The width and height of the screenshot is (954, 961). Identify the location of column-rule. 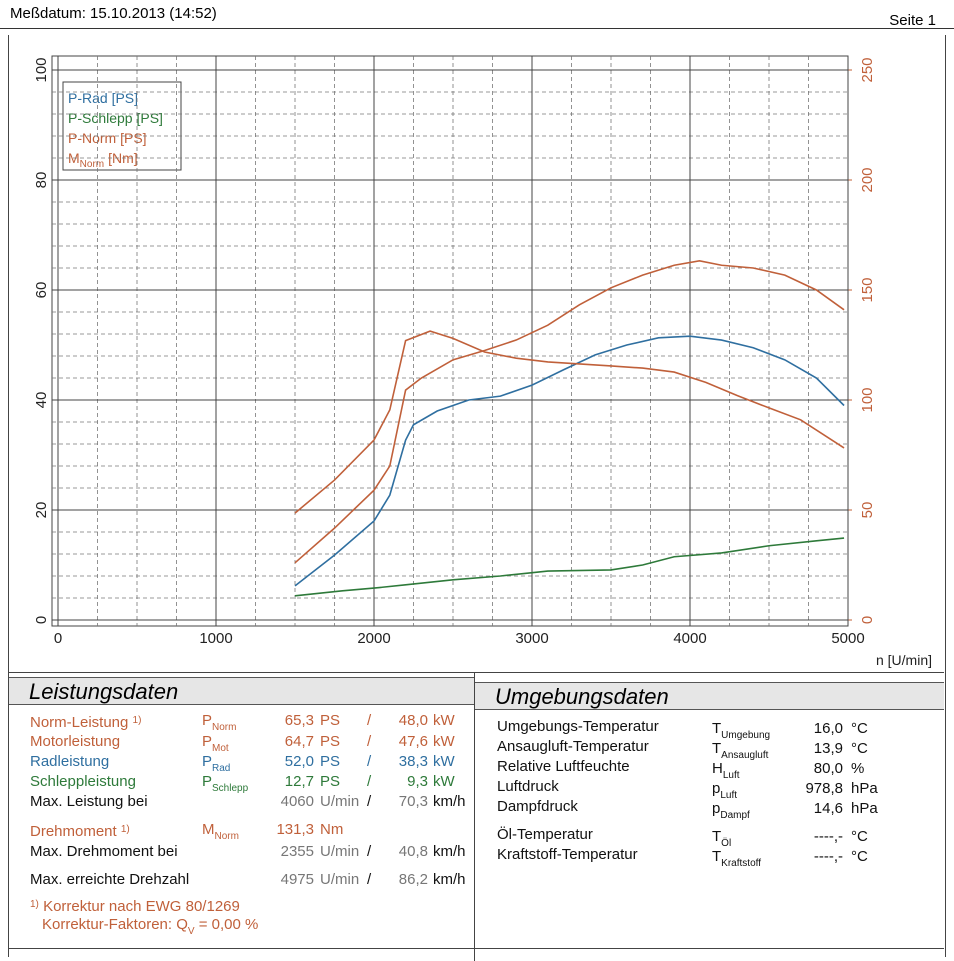
(474, 816).